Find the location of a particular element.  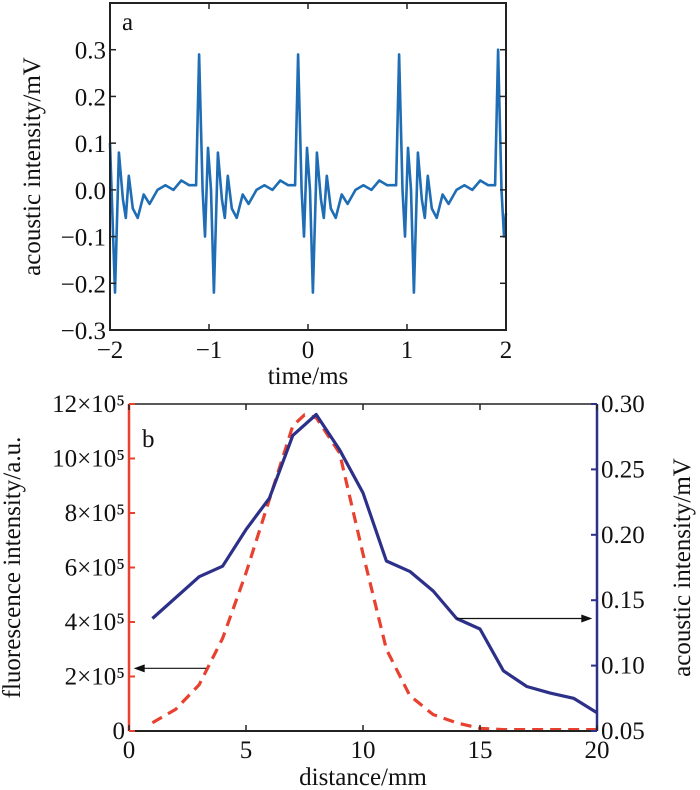

x-tick-label: 1 is located at coordinates (407, 350).